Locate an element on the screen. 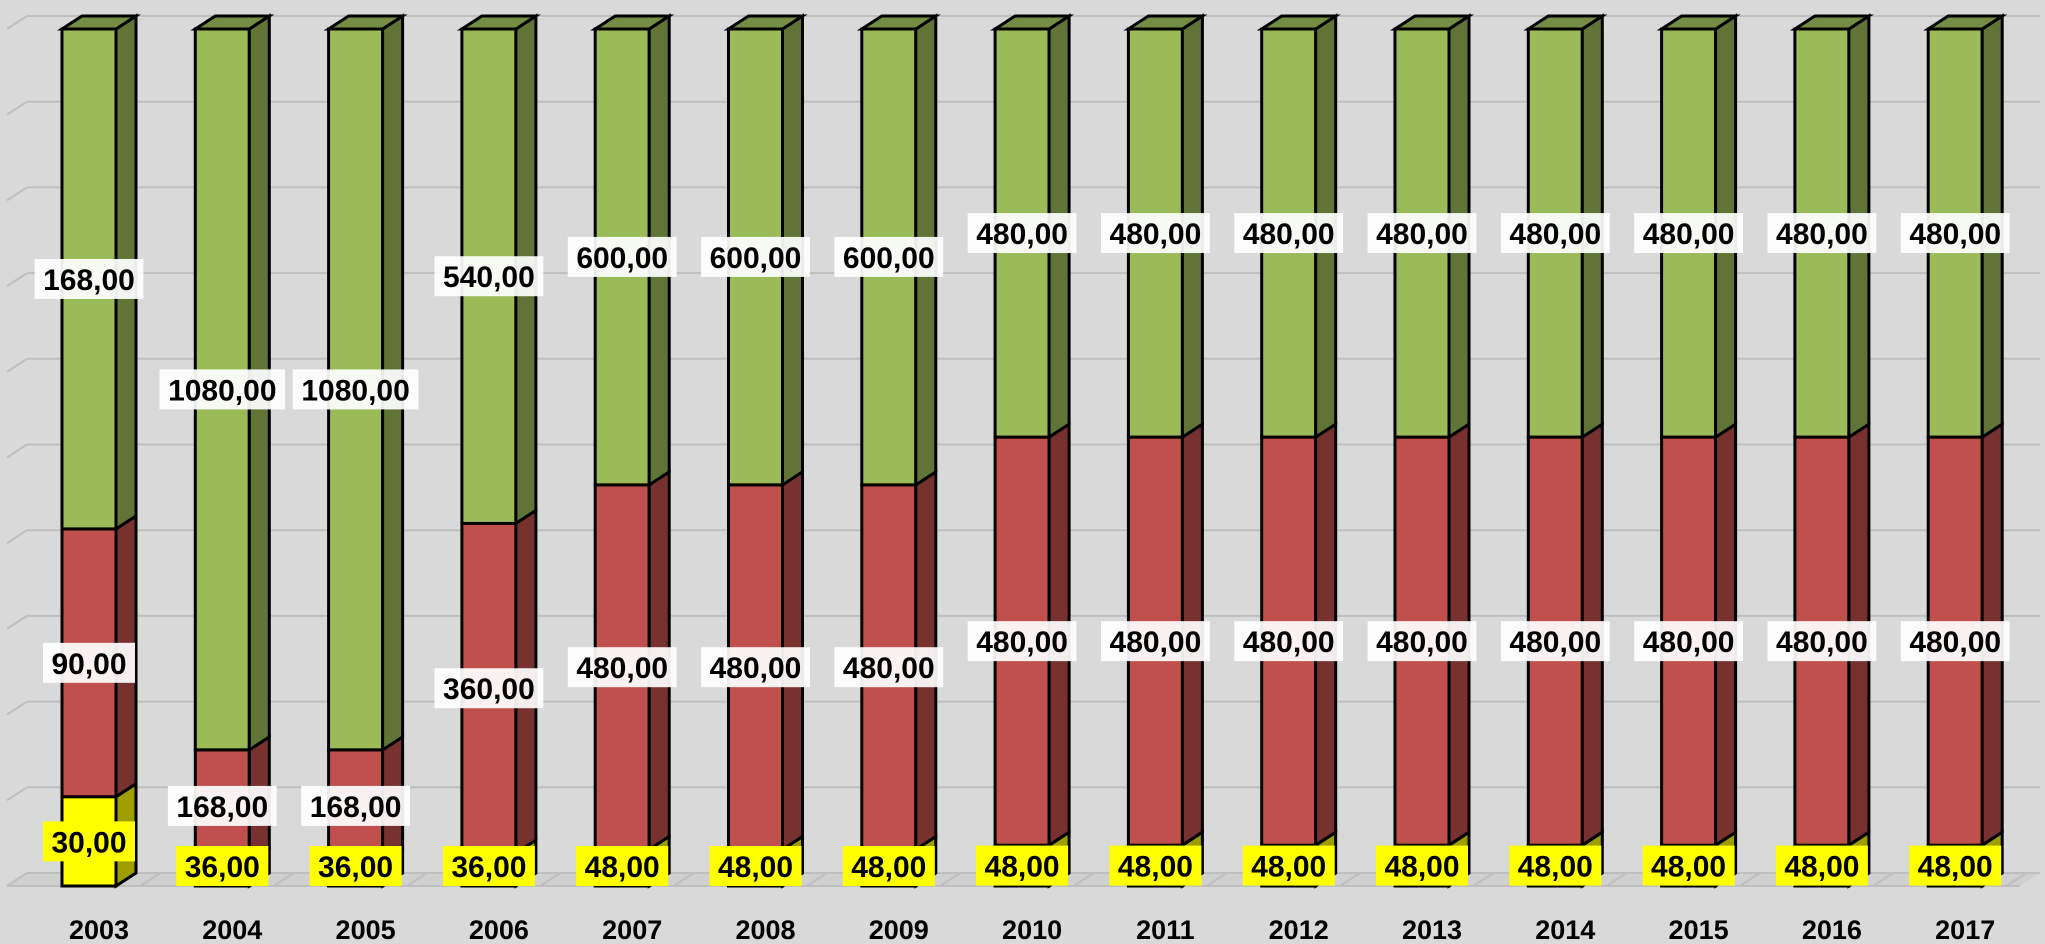 Image resolution: width=2045 pixels, height=944 pixels. data-label-2004-s3: 1080,00 is located at coordinates (223, 389).